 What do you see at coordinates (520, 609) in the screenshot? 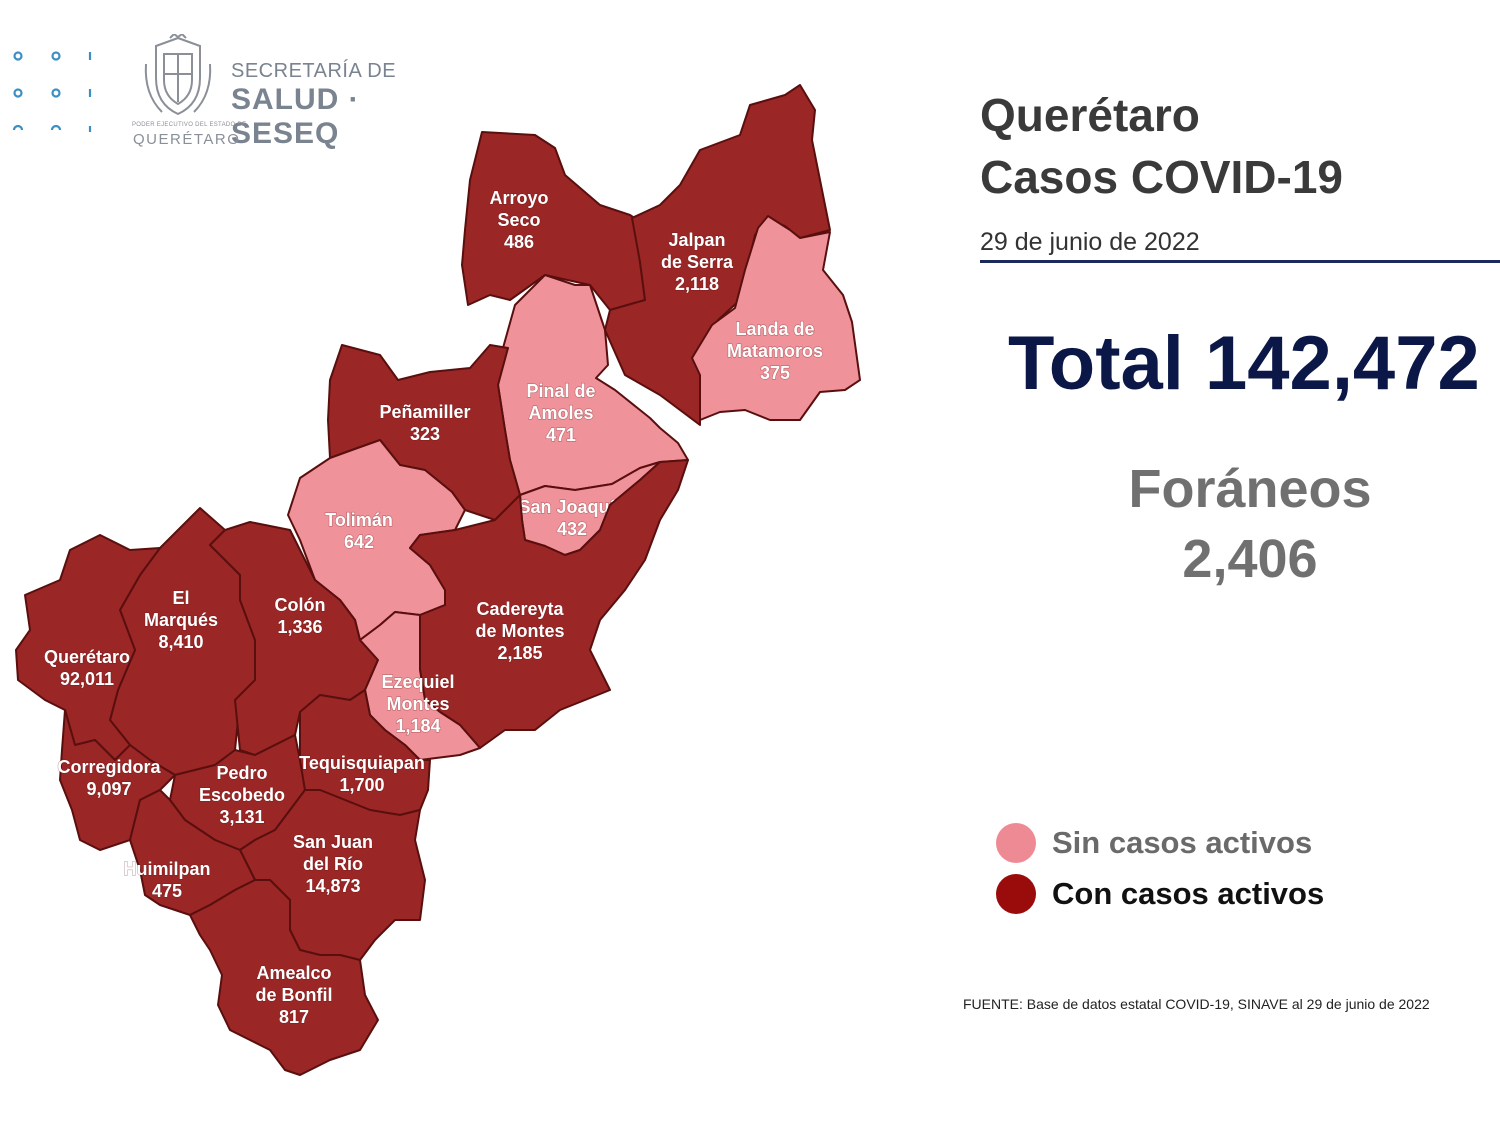
I see `municipality-name-cadereyta: Cadereyta` at bounding box center [520, 609].